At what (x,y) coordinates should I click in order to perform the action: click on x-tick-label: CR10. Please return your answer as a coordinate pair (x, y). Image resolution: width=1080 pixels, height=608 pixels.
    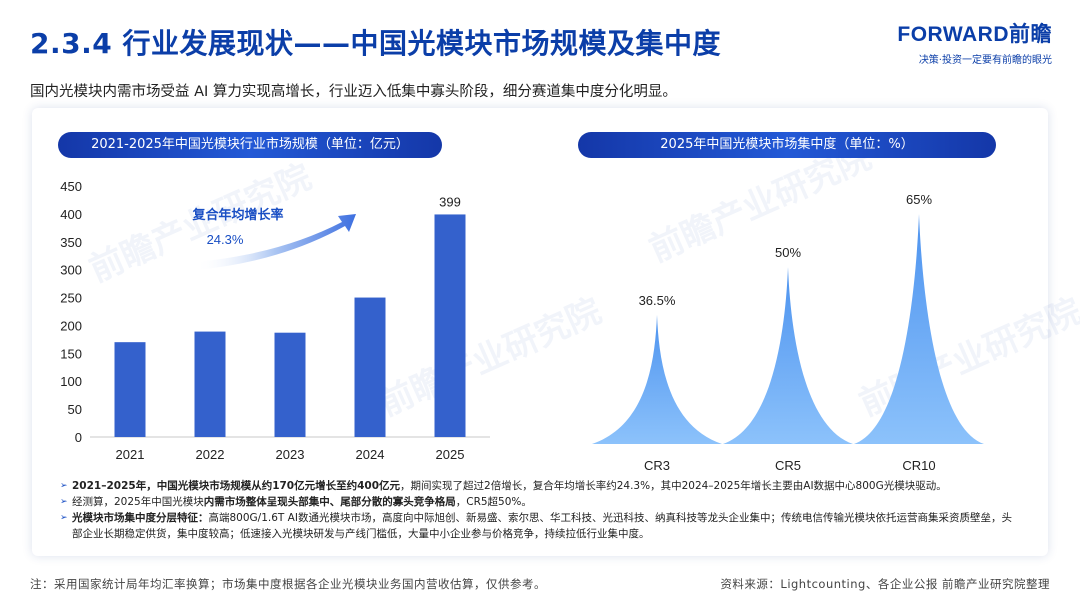
    Looking at the image, I should click on (918, 465).